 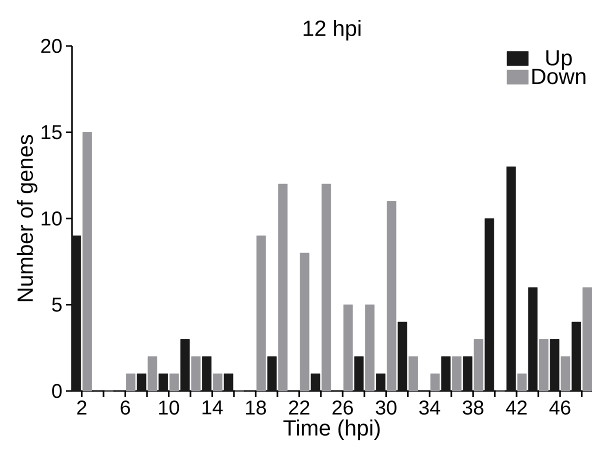 I want to click on legend-label: Up, so click(x=559, y=60).